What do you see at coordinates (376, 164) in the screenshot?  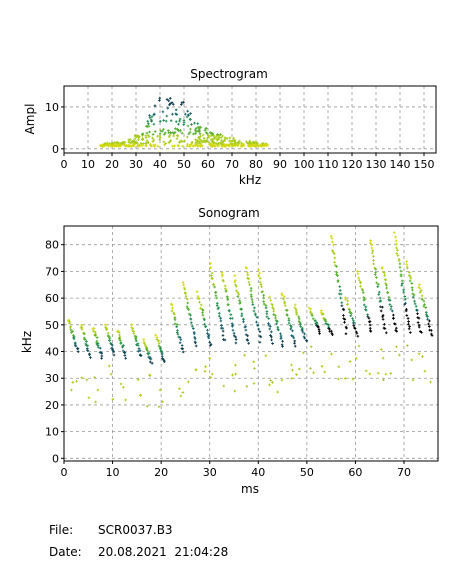 I see `spectrogram-xtick-label: 130` at bounding box center [376, 164].